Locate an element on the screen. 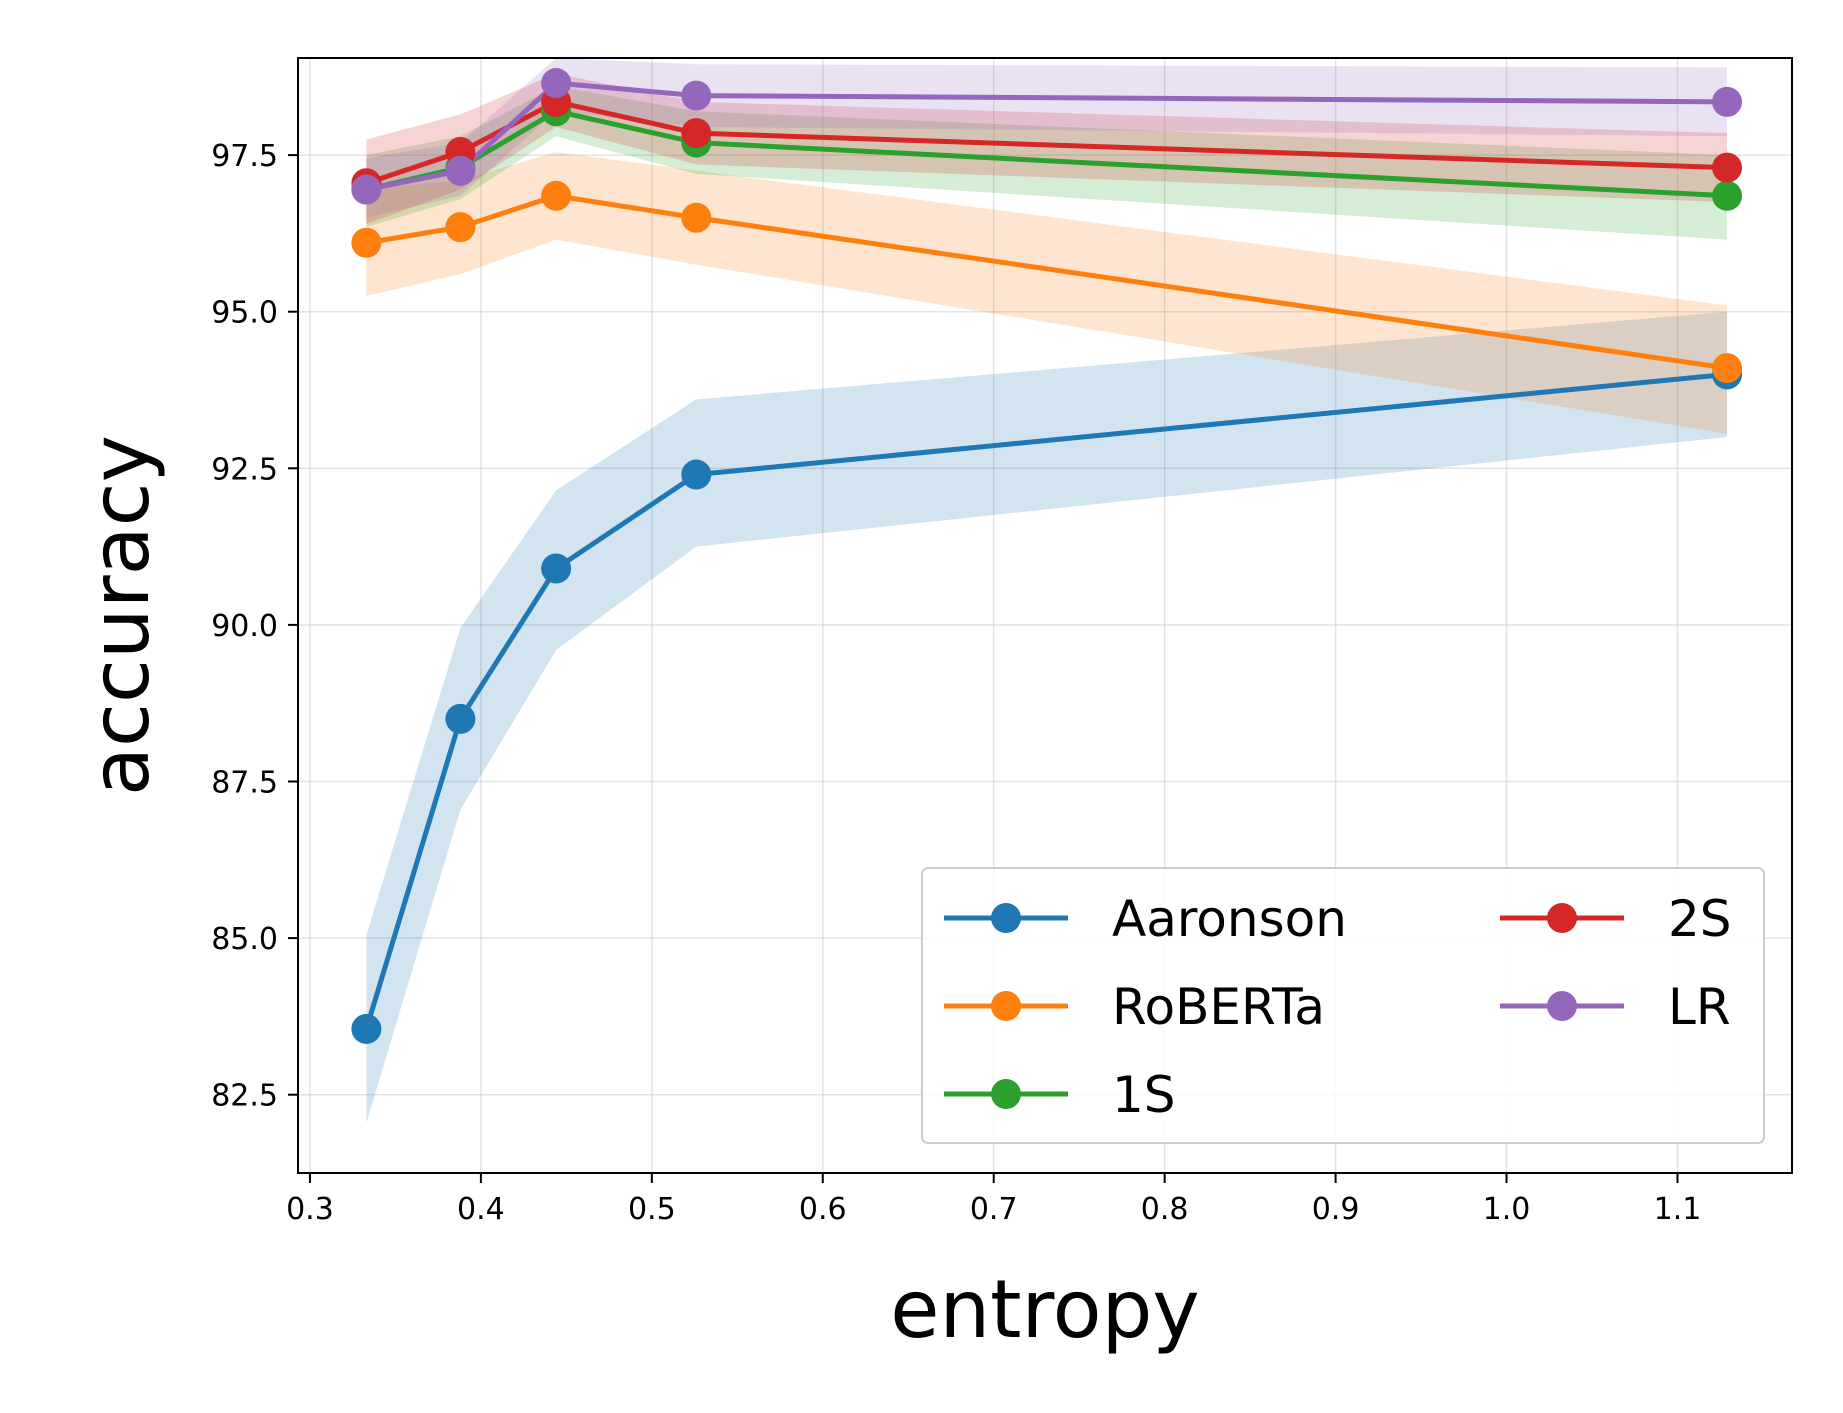  legend-marker-1s is located at coordinates (1006, 1094).